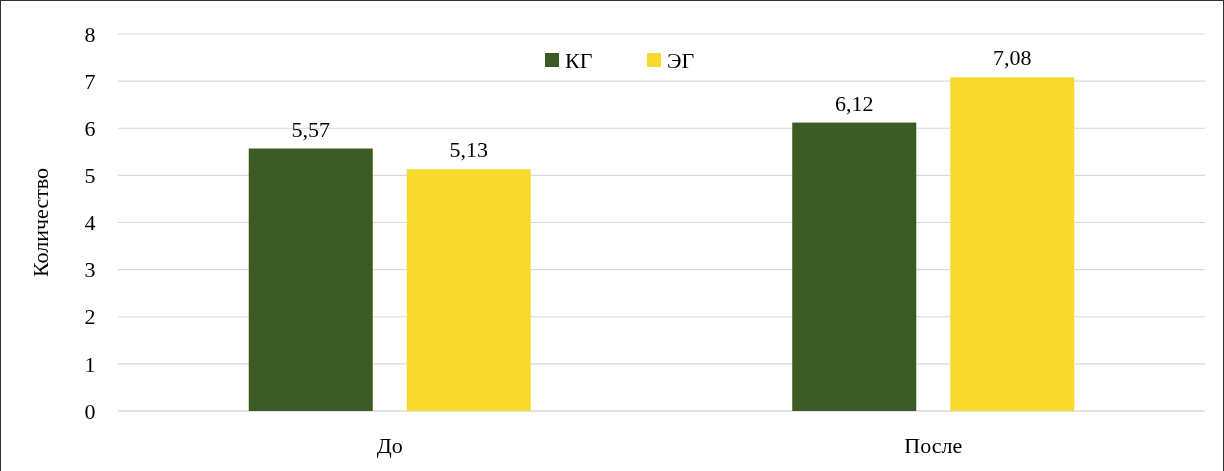 This screenshot has width=1224, height=471. What do you see at coordinates (90, 364) in the screenshot?
I see `y-tick-label: 1` at bounding box center [90, 364].